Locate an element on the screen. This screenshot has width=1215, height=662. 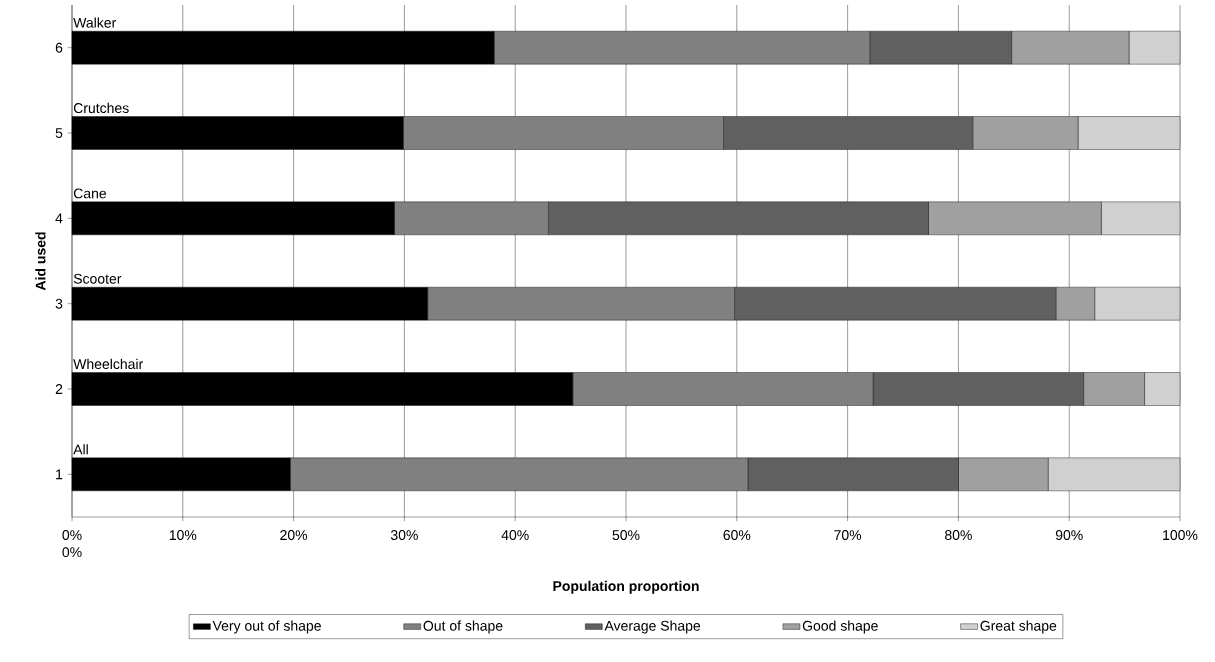
y-tick-label: 5 is located at coordinates (59, 133).